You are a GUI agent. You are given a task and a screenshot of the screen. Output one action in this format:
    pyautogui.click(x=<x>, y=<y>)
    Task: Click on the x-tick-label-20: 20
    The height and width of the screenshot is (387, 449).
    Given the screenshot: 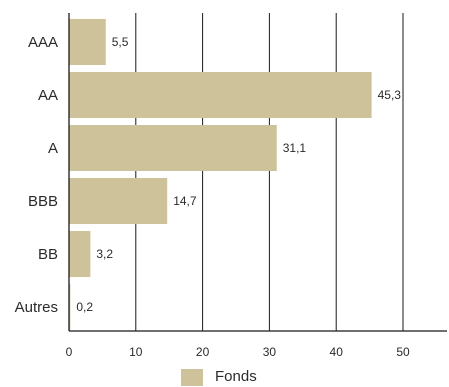 What is the action you would take?
    pyautogui.click(x=203, y=352)
    